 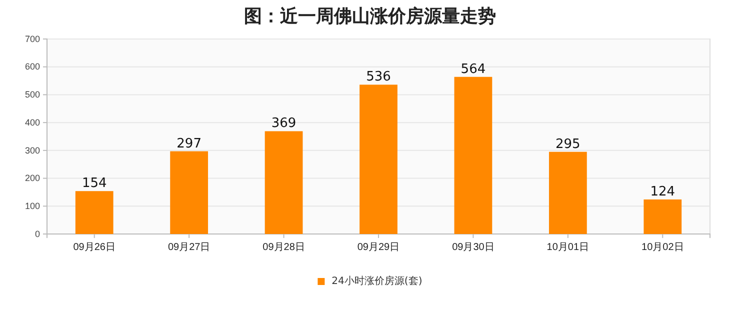 What do you see at coordinates (32, 206) in the screenshot?
I see `y-tick-label: 100` at bounding box center [32, 206].